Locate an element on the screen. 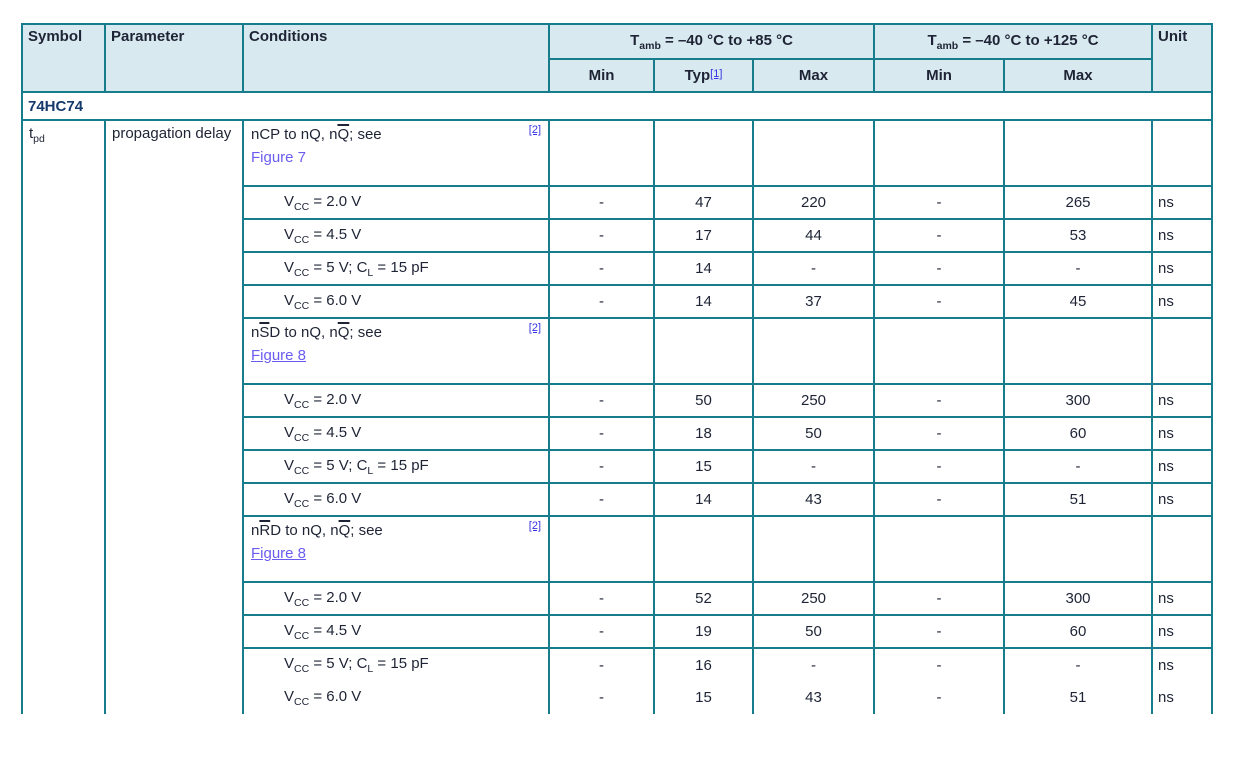  col-header-symbol: Symbol is located at coordinates (63, 58).